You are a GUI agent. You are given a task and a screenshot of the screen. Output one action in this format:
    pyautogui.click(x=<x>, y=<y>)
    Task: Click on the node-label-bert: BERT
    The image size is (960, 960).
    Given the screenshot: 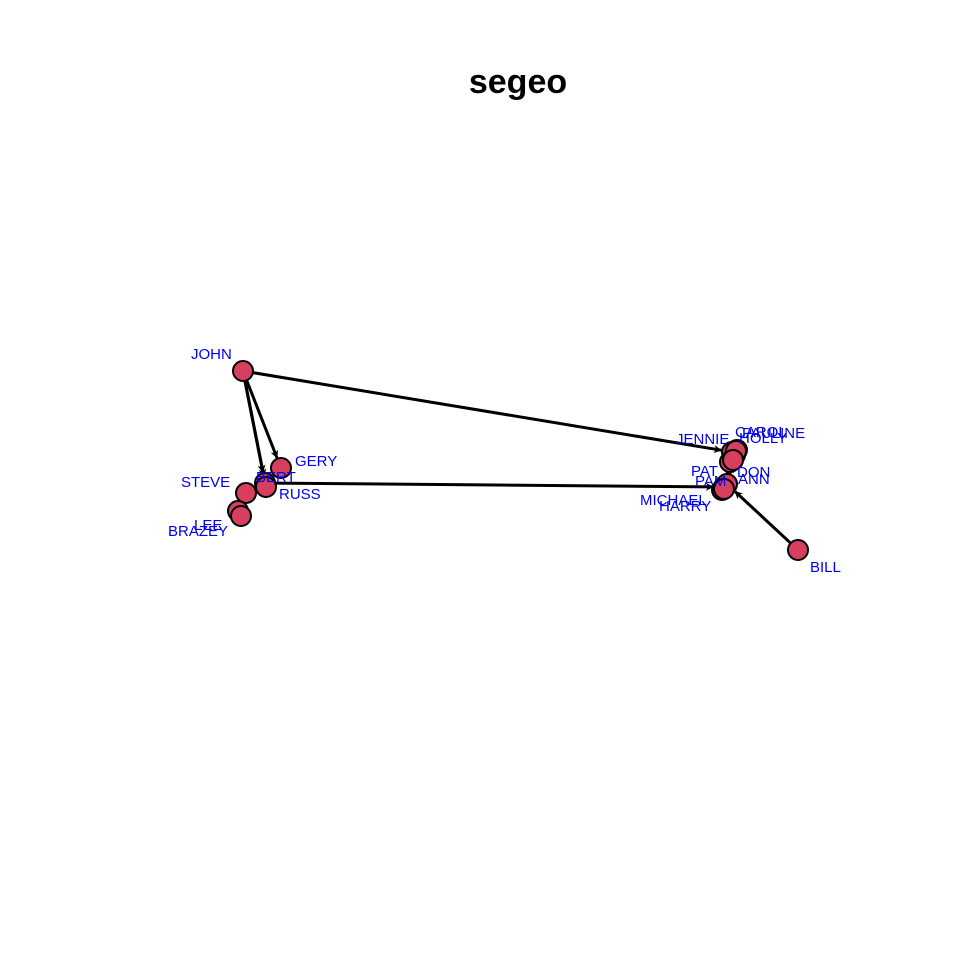 What is the action you would take?
    pyautogui.click(x=276, y=477)
    